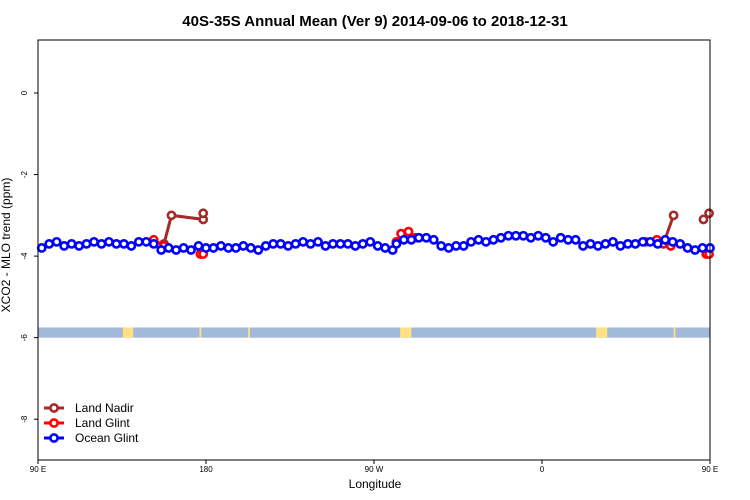 The image size is (750, 500). Describe the element at coordinates (24, 338) in the screenshot. I see `y-tick-label: -6` at that location.